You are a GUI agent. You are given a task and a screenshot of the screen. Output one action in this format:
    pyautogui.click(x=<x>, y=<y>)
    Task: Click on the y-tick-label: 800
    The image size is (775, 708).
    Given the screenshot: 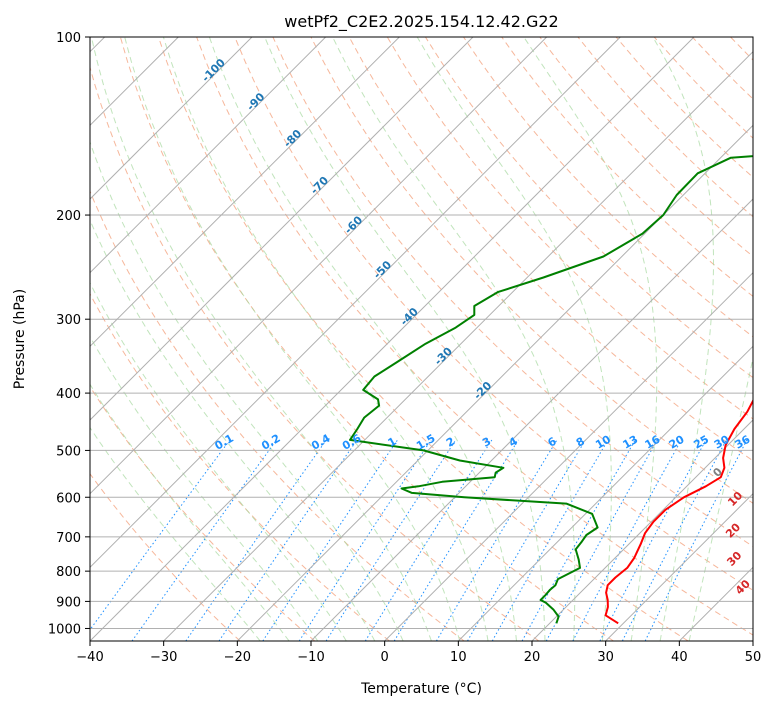 What is the action you would take?
    pyautogui.click(x=68, y=572)
    